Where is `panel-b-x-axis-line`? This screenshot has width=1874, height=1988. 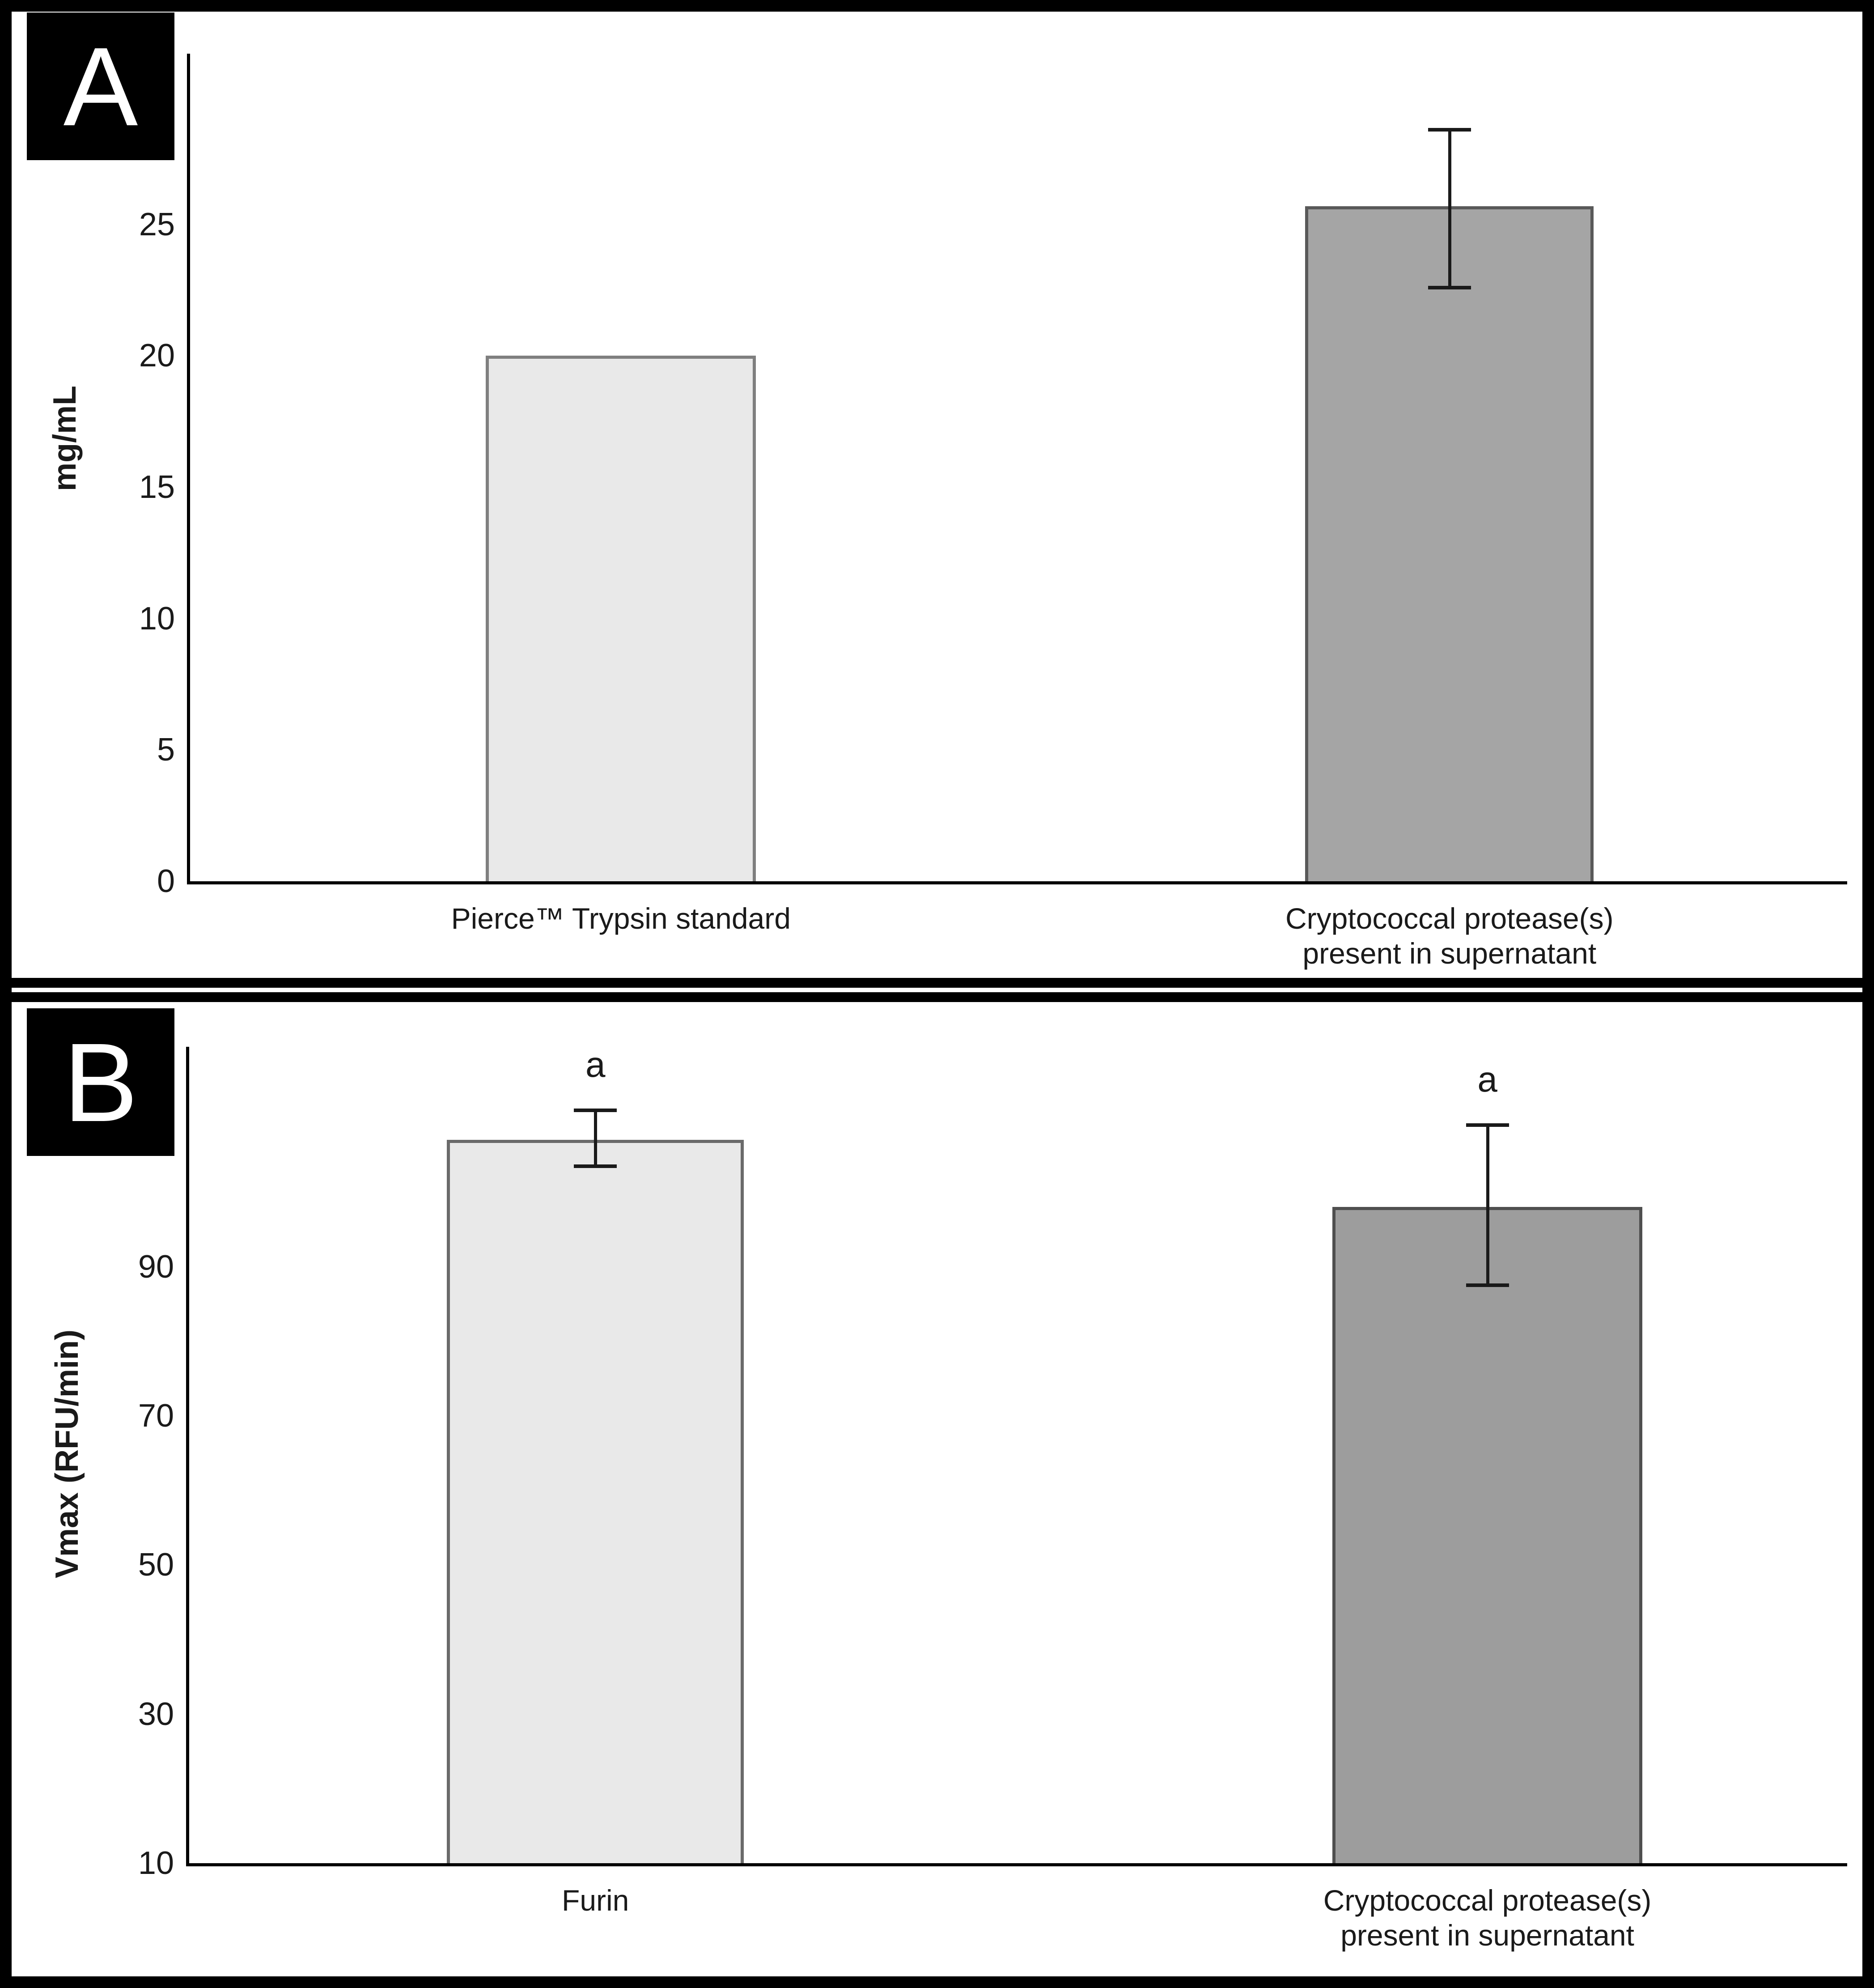 panel-b-x-axis-line is located at coordinates (1016, 1864).